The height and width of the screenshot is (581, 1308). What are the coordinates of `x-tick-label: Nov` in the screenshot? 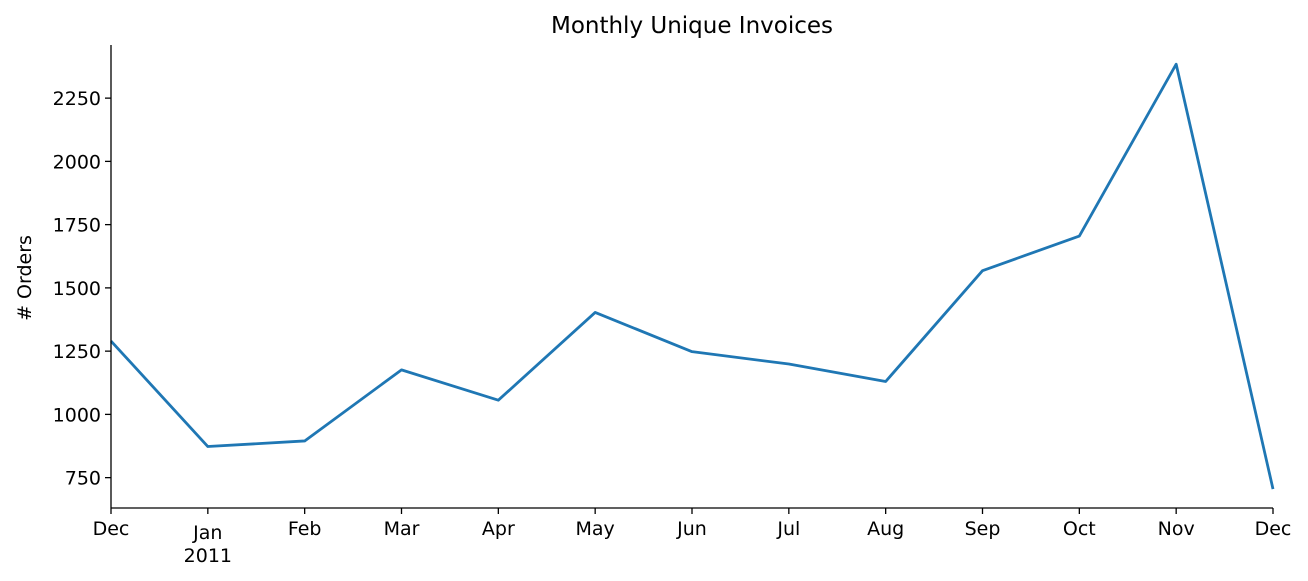 It's located at (1176, 529).